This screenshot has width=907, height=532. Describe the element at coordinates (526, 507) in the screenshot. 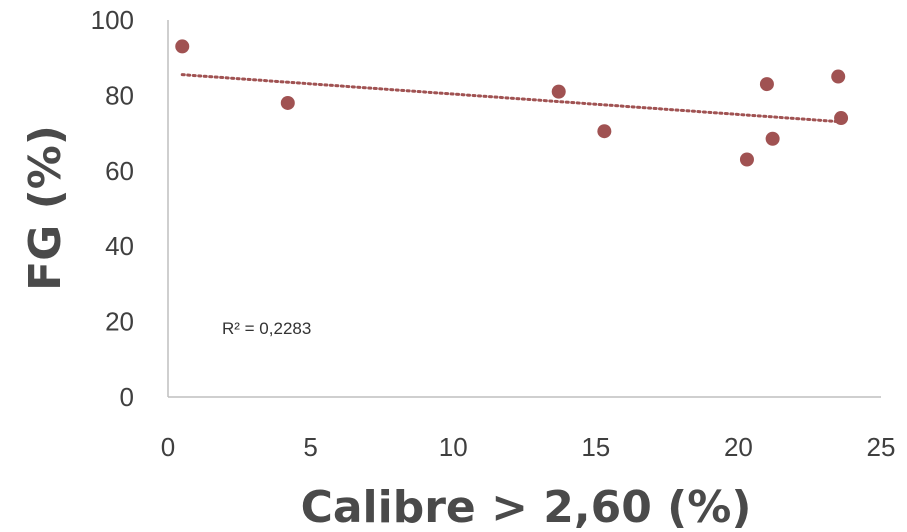

I see `x-axis-title: Calibre > 2,60 (%)` at that location.